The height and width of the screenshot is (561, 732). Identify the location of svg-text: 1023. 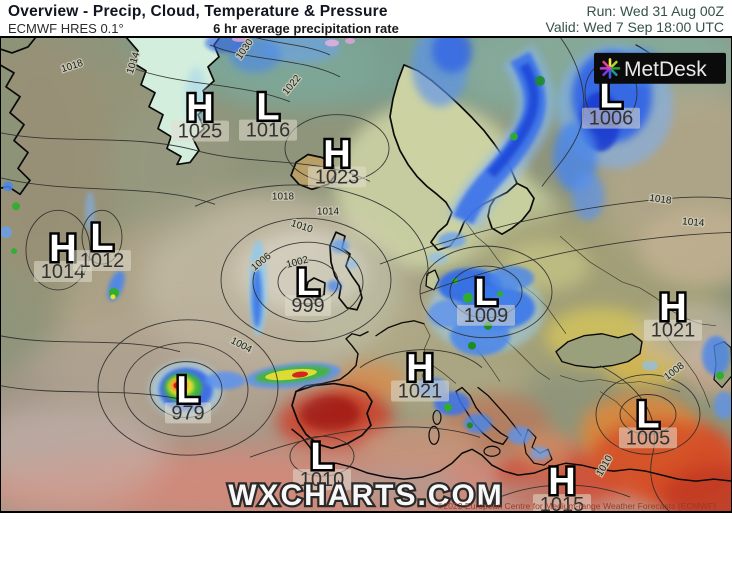
(337, 177).